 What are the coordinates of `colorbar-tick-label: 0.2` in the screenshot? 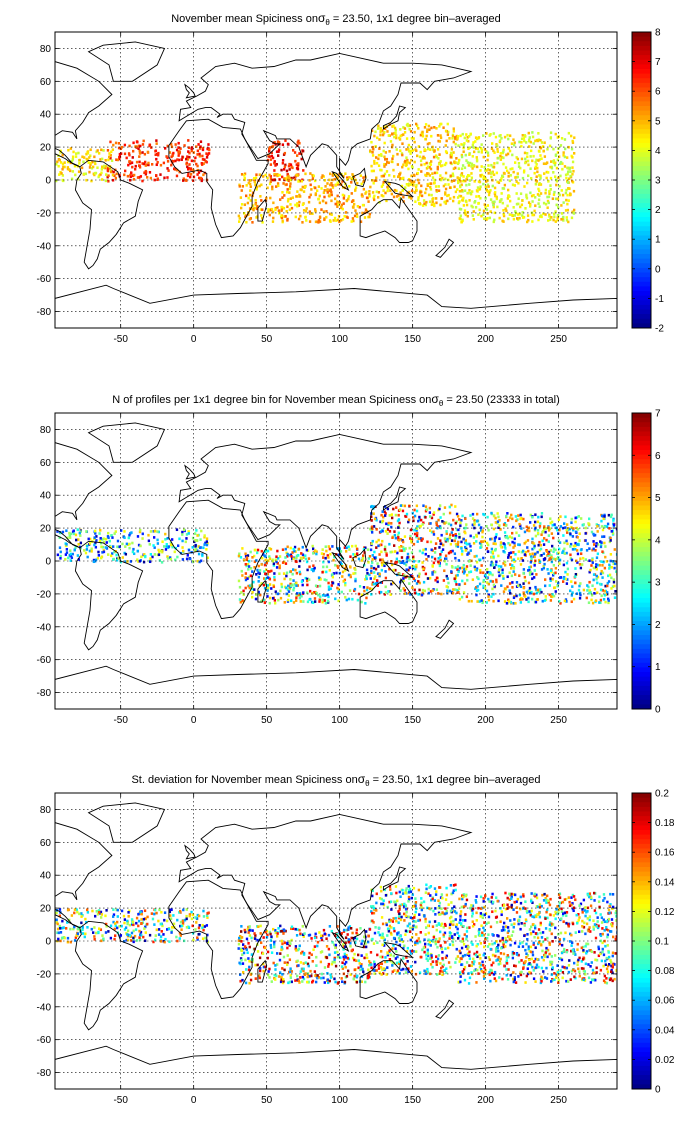 It's located at (662, 794).